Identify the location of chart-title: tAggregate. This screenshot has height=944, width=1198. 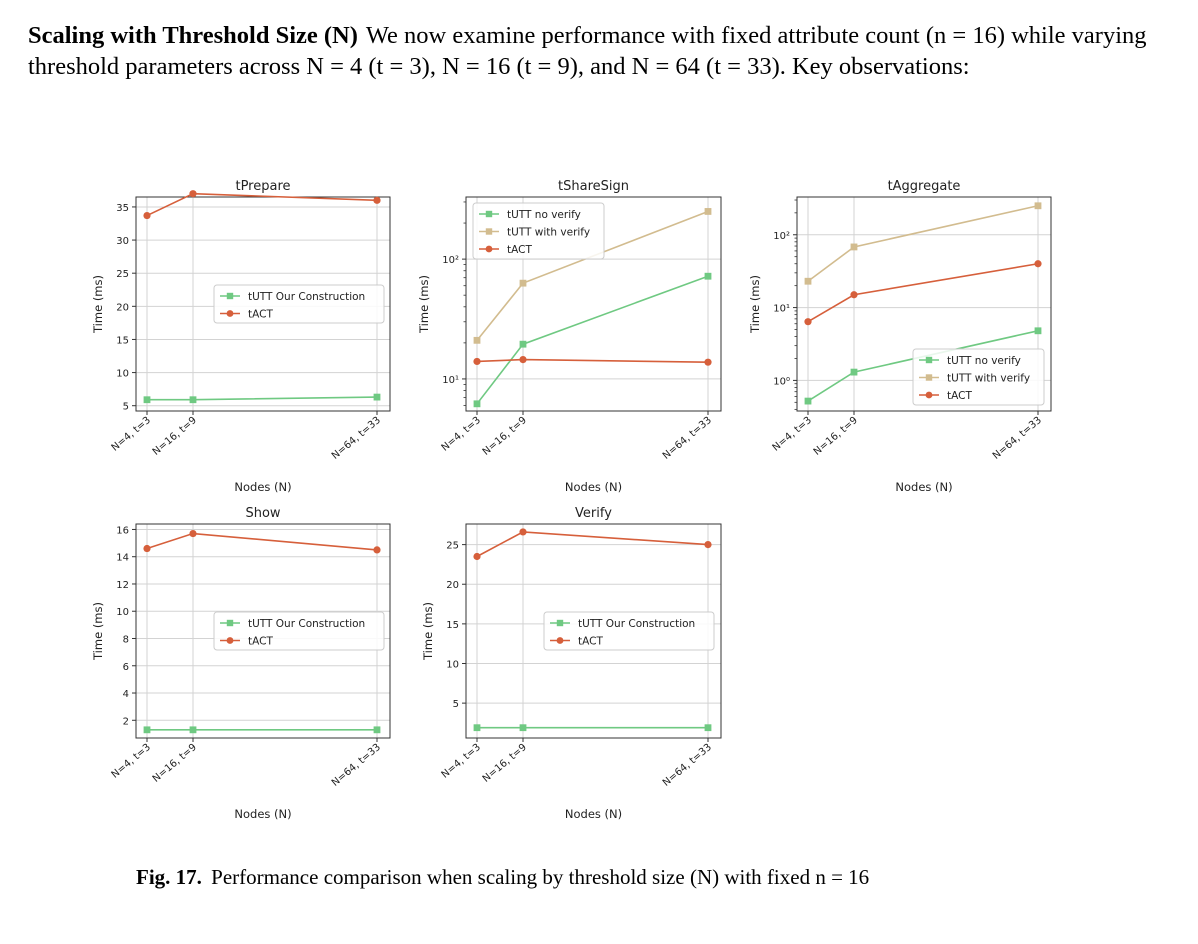
(924, 186).